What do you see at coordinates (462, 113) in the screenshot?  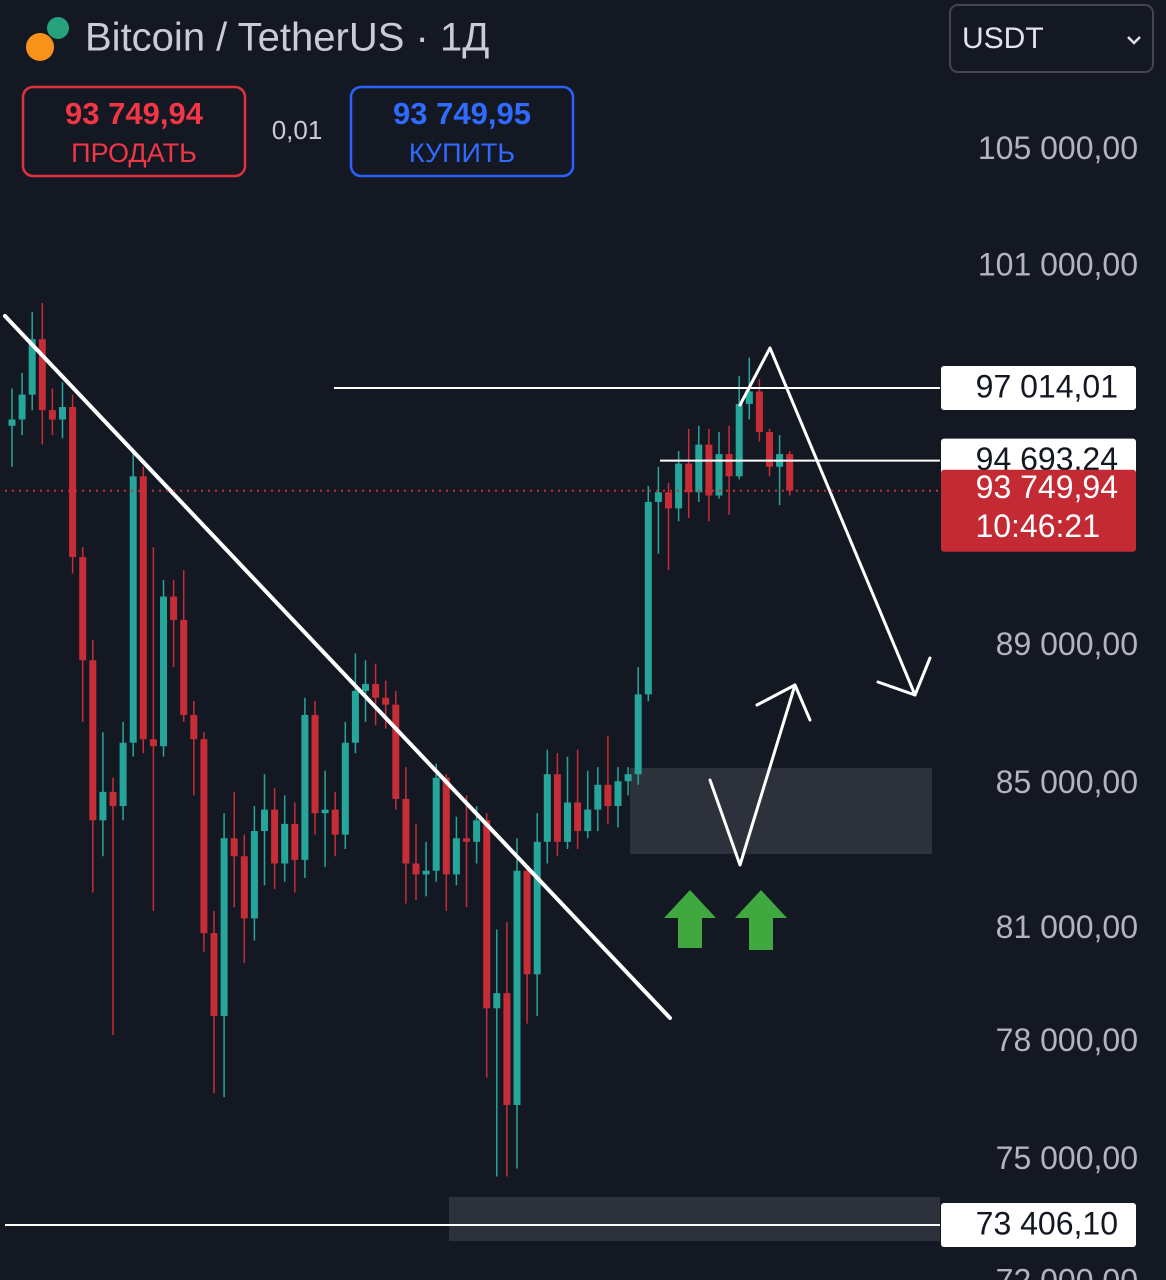 I see `buy-price: 93 749,95` at bounding box center [462, 113].